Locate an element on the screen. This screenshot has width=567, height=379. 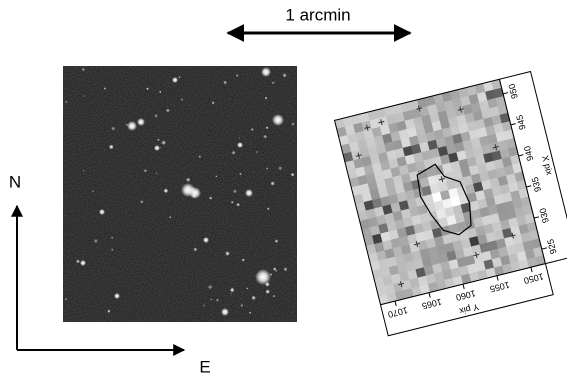
y-tick is located at coordinates (463, 287).